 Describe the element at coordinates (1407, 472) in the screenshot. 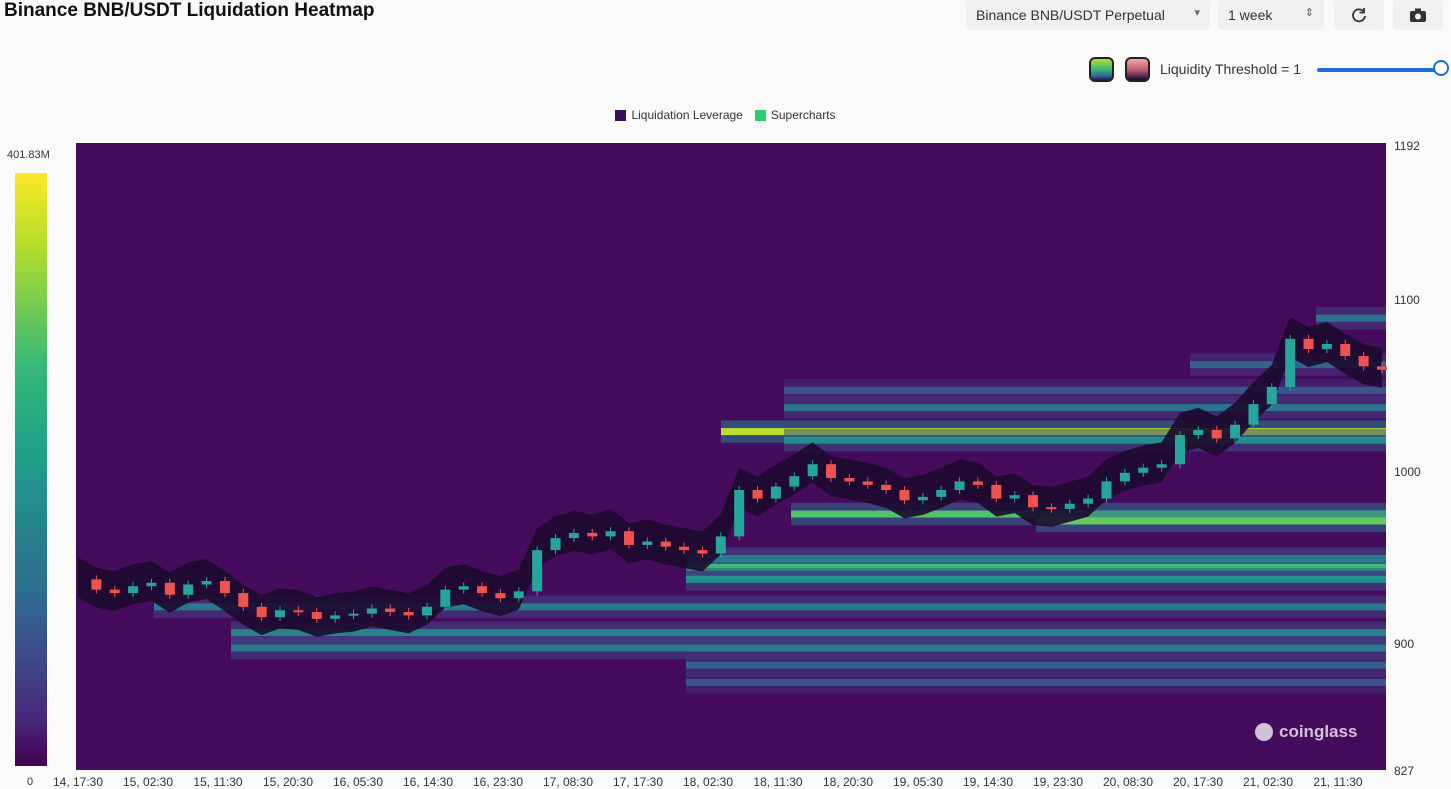

I see `y-tick-label: 1000` at that location.